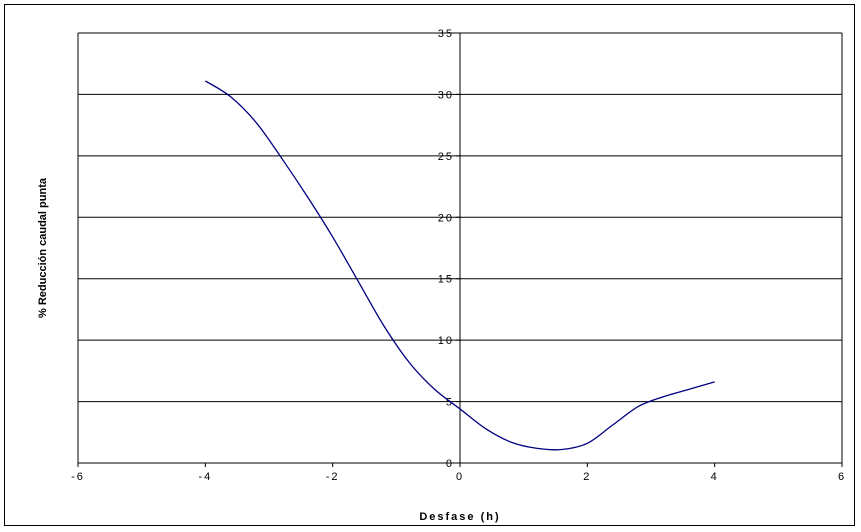 This screenshot has width=861, height=532. I want to click on y-tick-label-0: 0, so click(450, 464).